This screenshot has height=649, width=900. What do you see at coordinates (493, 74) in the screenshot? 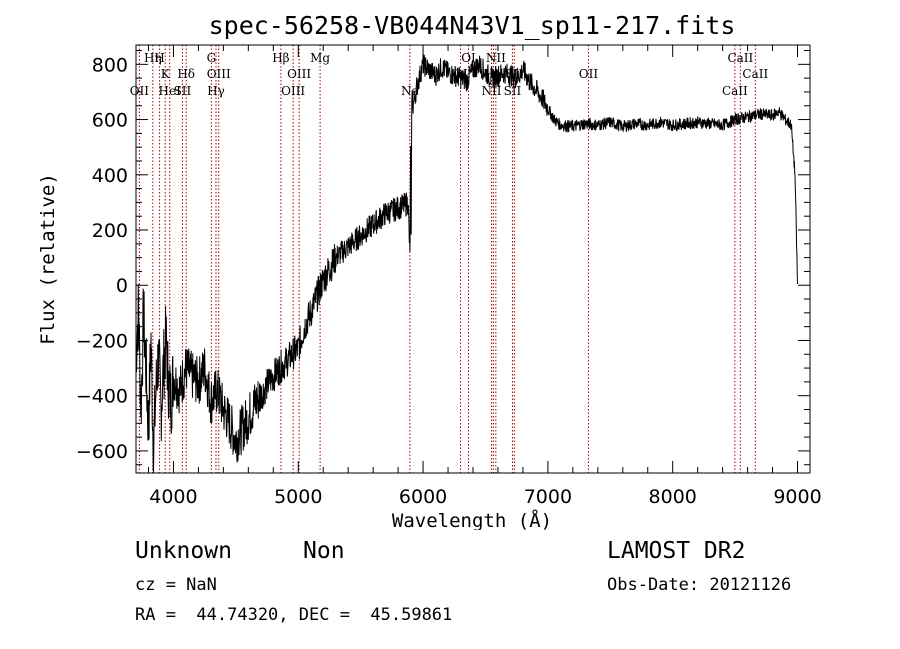
I see `line-label-19: Hα` at bounding box center [493, 74].